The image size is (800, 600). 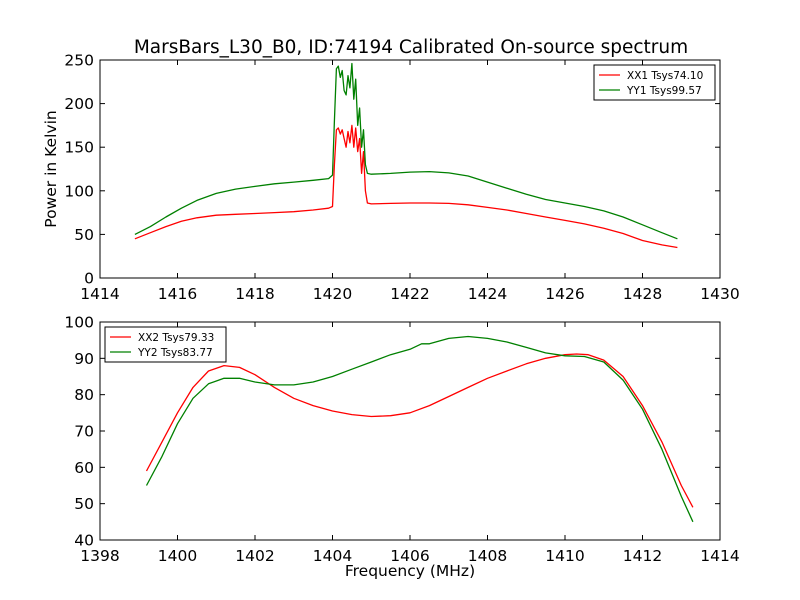 I want to click on bottom-chart-xtick-label: 1404, so click(x=332, y=556).